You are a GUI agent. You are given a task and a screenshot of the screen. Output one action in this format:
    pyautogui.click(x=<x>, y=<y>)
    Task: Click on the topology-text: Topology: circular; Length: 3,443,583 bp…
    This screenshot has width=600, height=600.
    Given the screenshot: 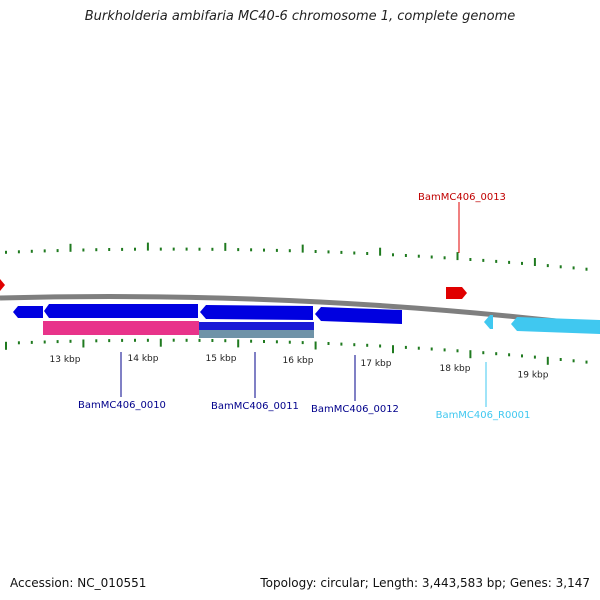 What is the action you would take?
    pyautogui.click(x=425, y=583)
    